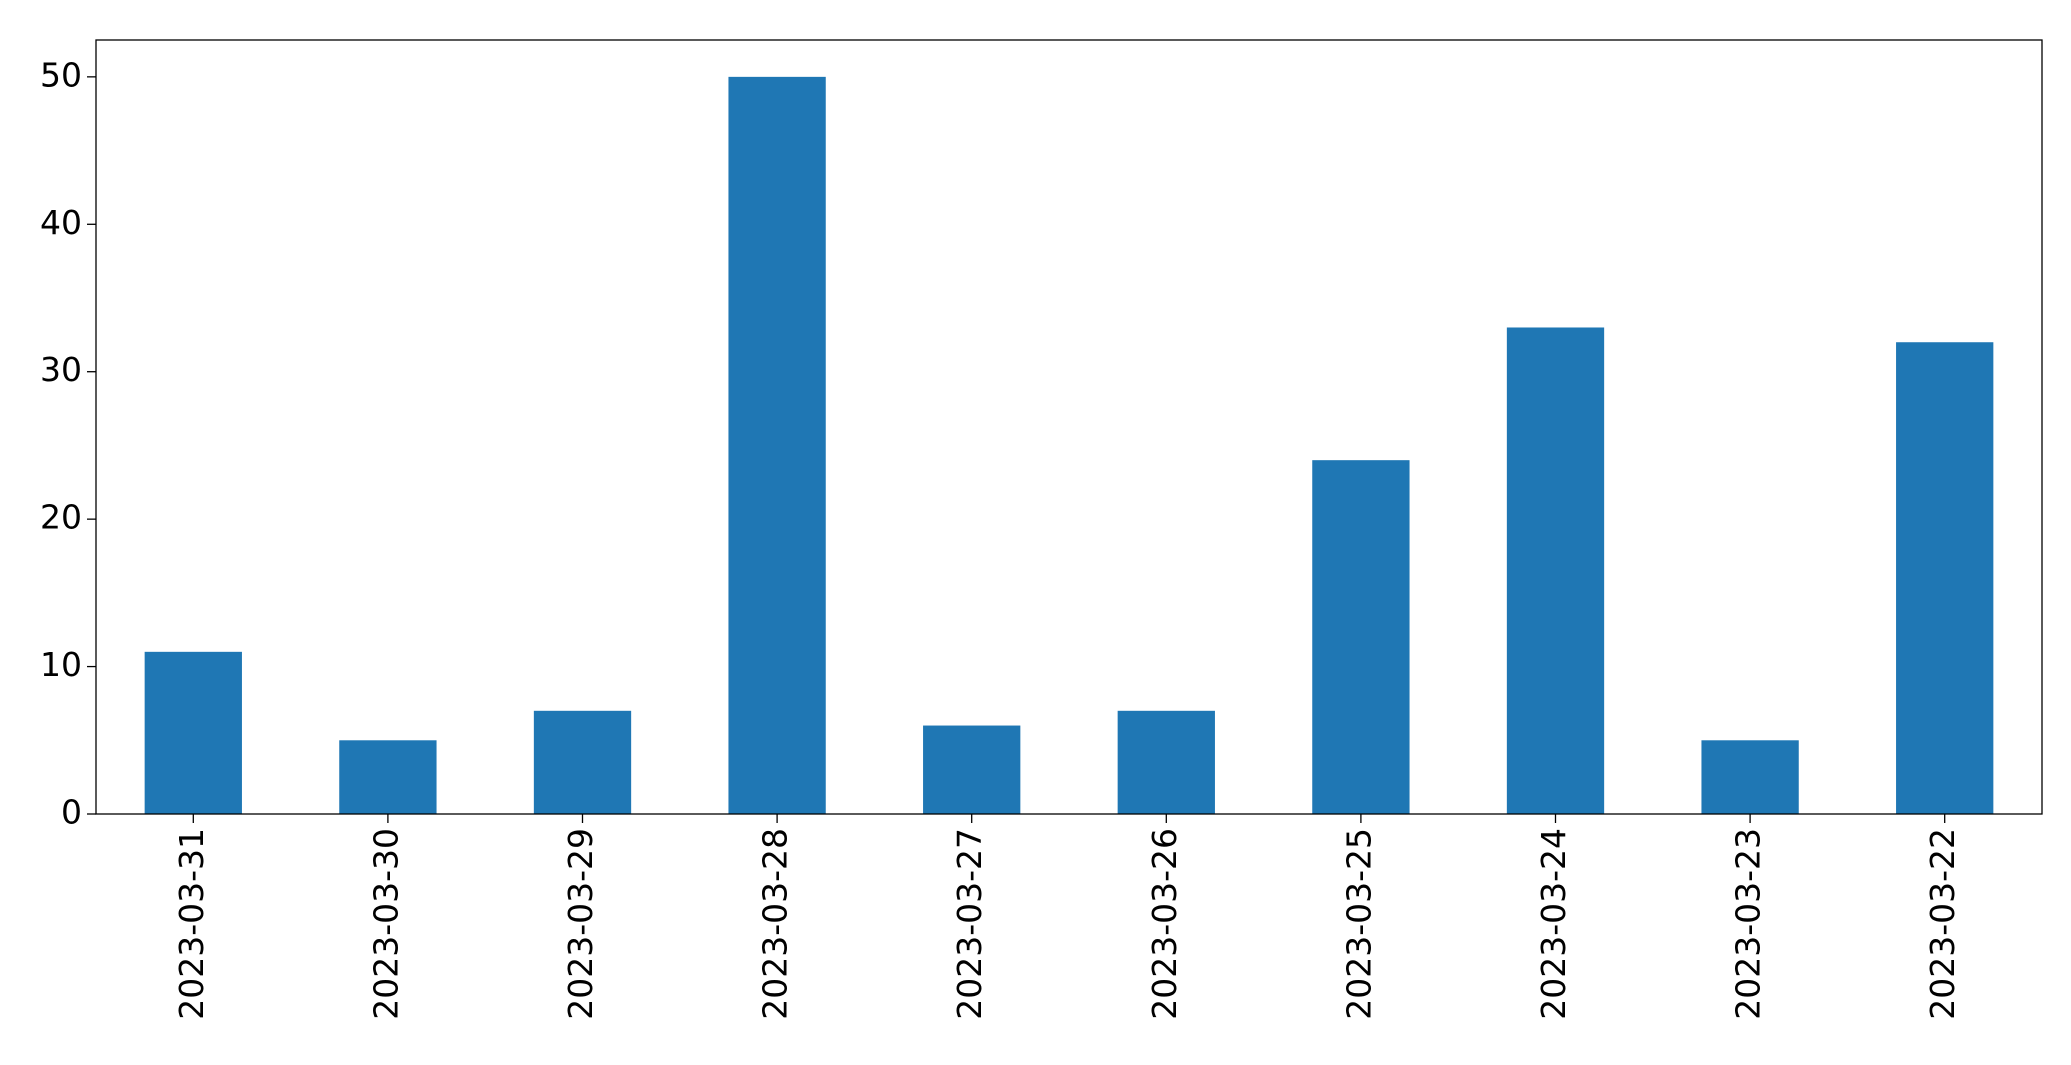  Describe the element at coordinates (1553, 924) in the screenshot. I see `x-tick-label: 2023-03-24` at that location.